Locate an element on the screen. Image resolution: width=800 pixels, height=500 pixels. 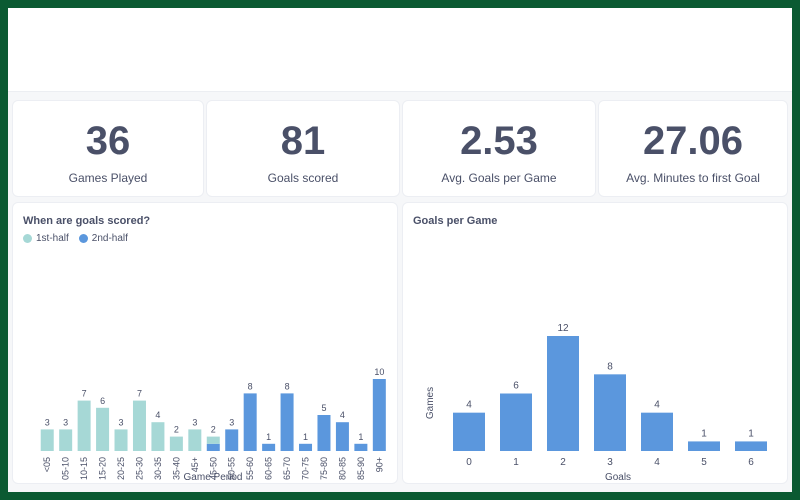
legend: 1st-half 2nd-half is located at coordinates (75, 238).